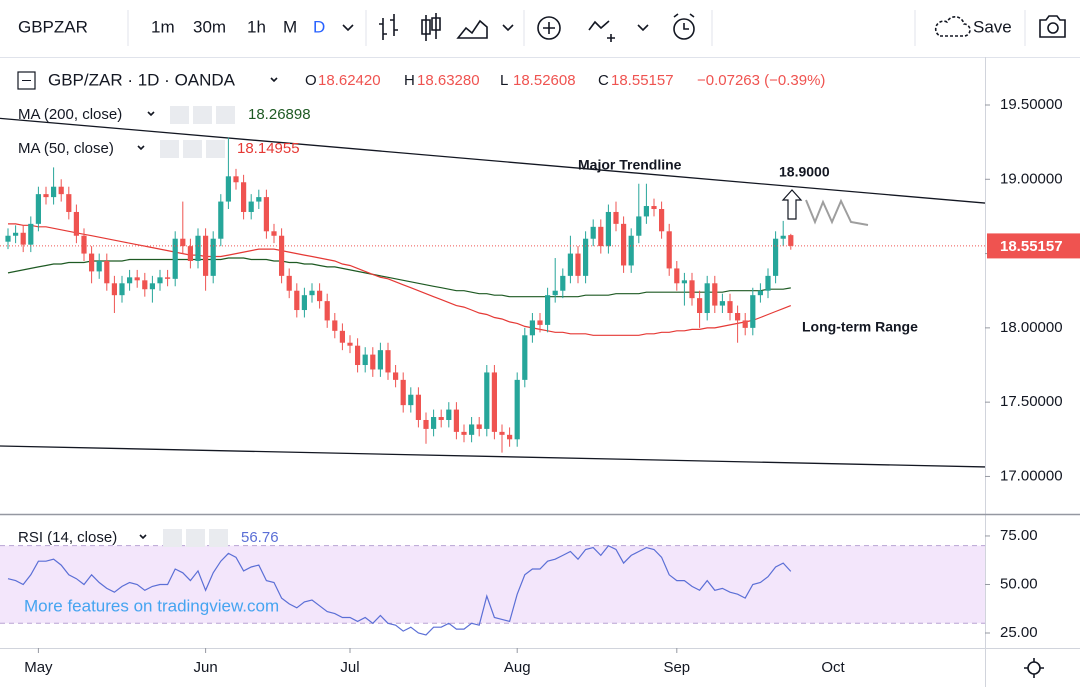 Image resolution: width=1080 pixels, height=687 pixels. Describe the element at coordinates (952, 26) in the screenshot. I see `save-icon` at that location.